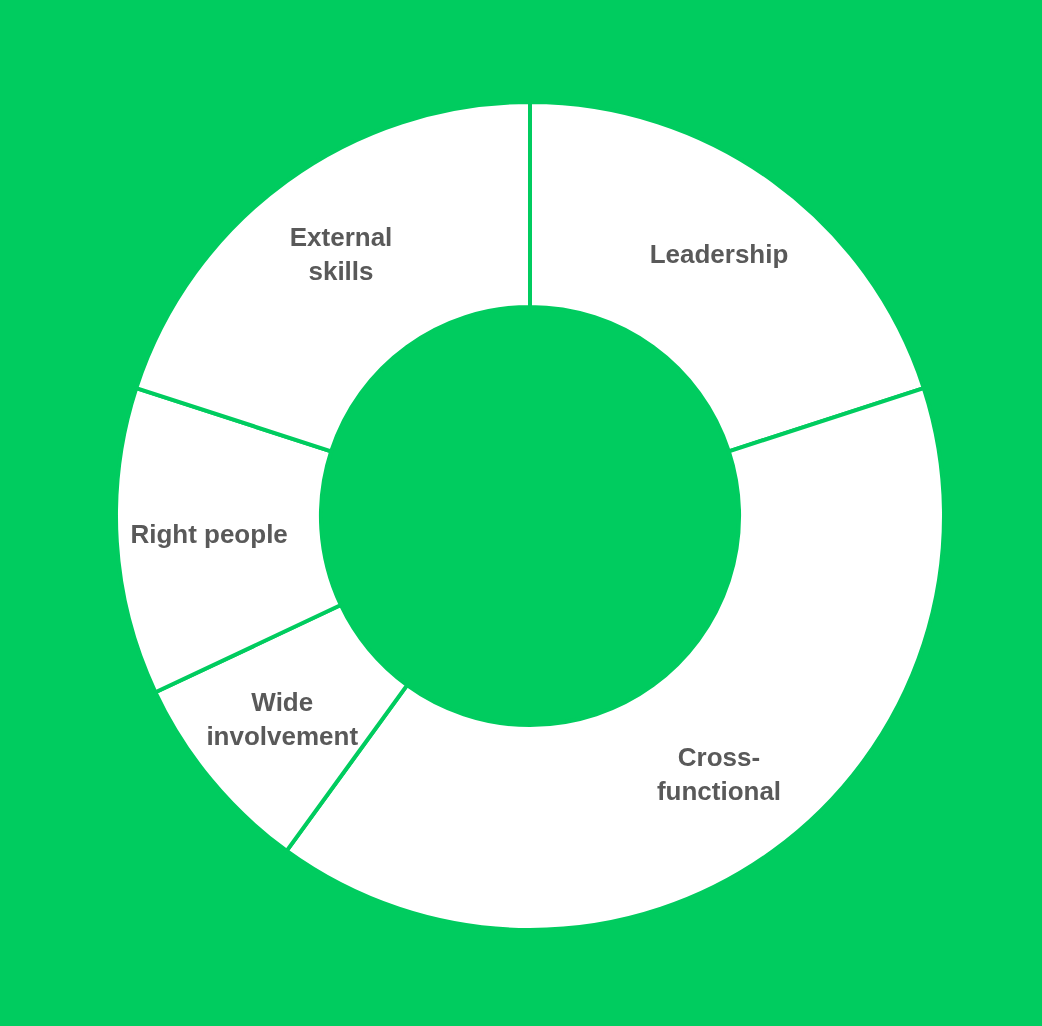 This screenshot has height=1026, width=1042. I want to click on slice-label: Wide involvement, so click(282, 719).